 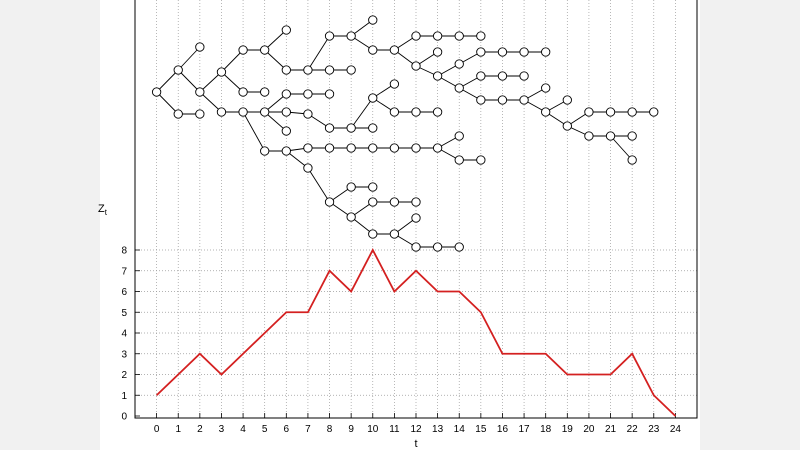 What do you see at coordinates (124, 417) in the screenshot?
I see `y-tick-label: 0` at bounding box center [124, 417].